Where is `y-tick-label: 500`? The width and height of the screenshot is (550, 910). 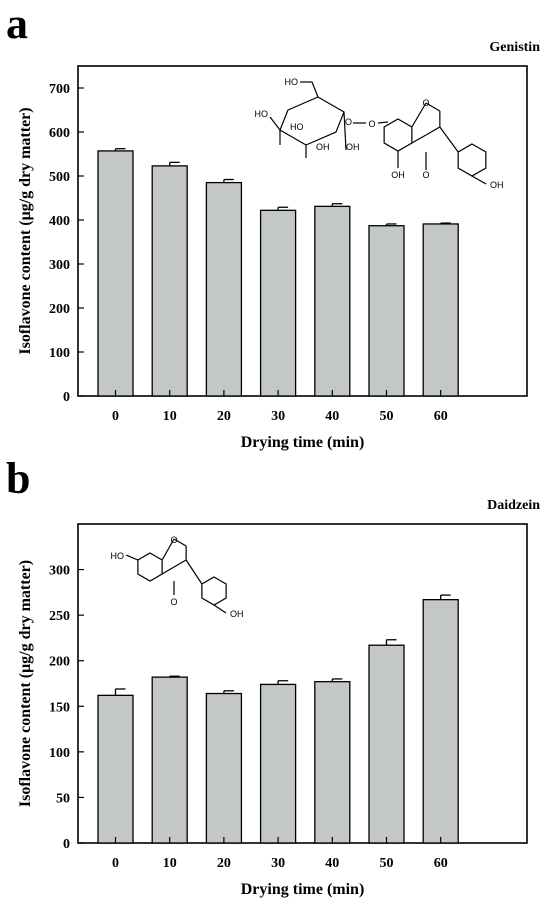
y-tick-label: 500 is located at coordinates (59, 177).